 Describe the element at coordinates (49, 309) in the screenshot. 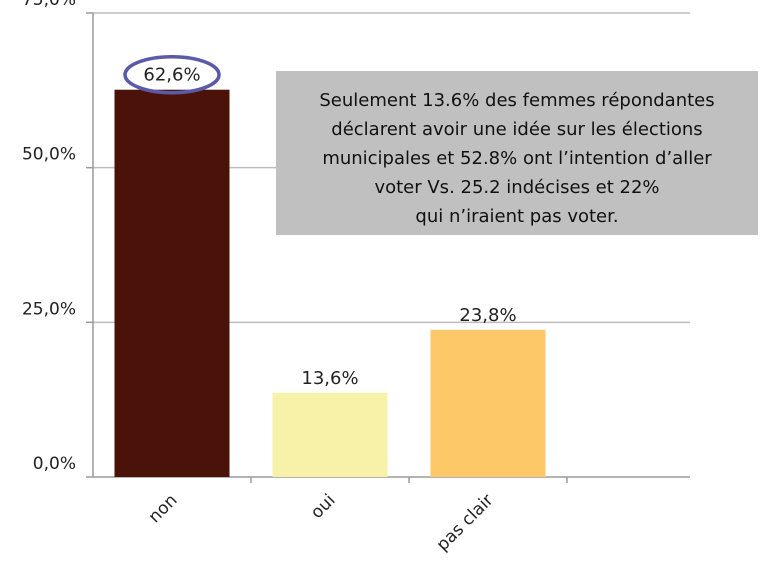

I see `y-tick-label: 25,0%` at that location.